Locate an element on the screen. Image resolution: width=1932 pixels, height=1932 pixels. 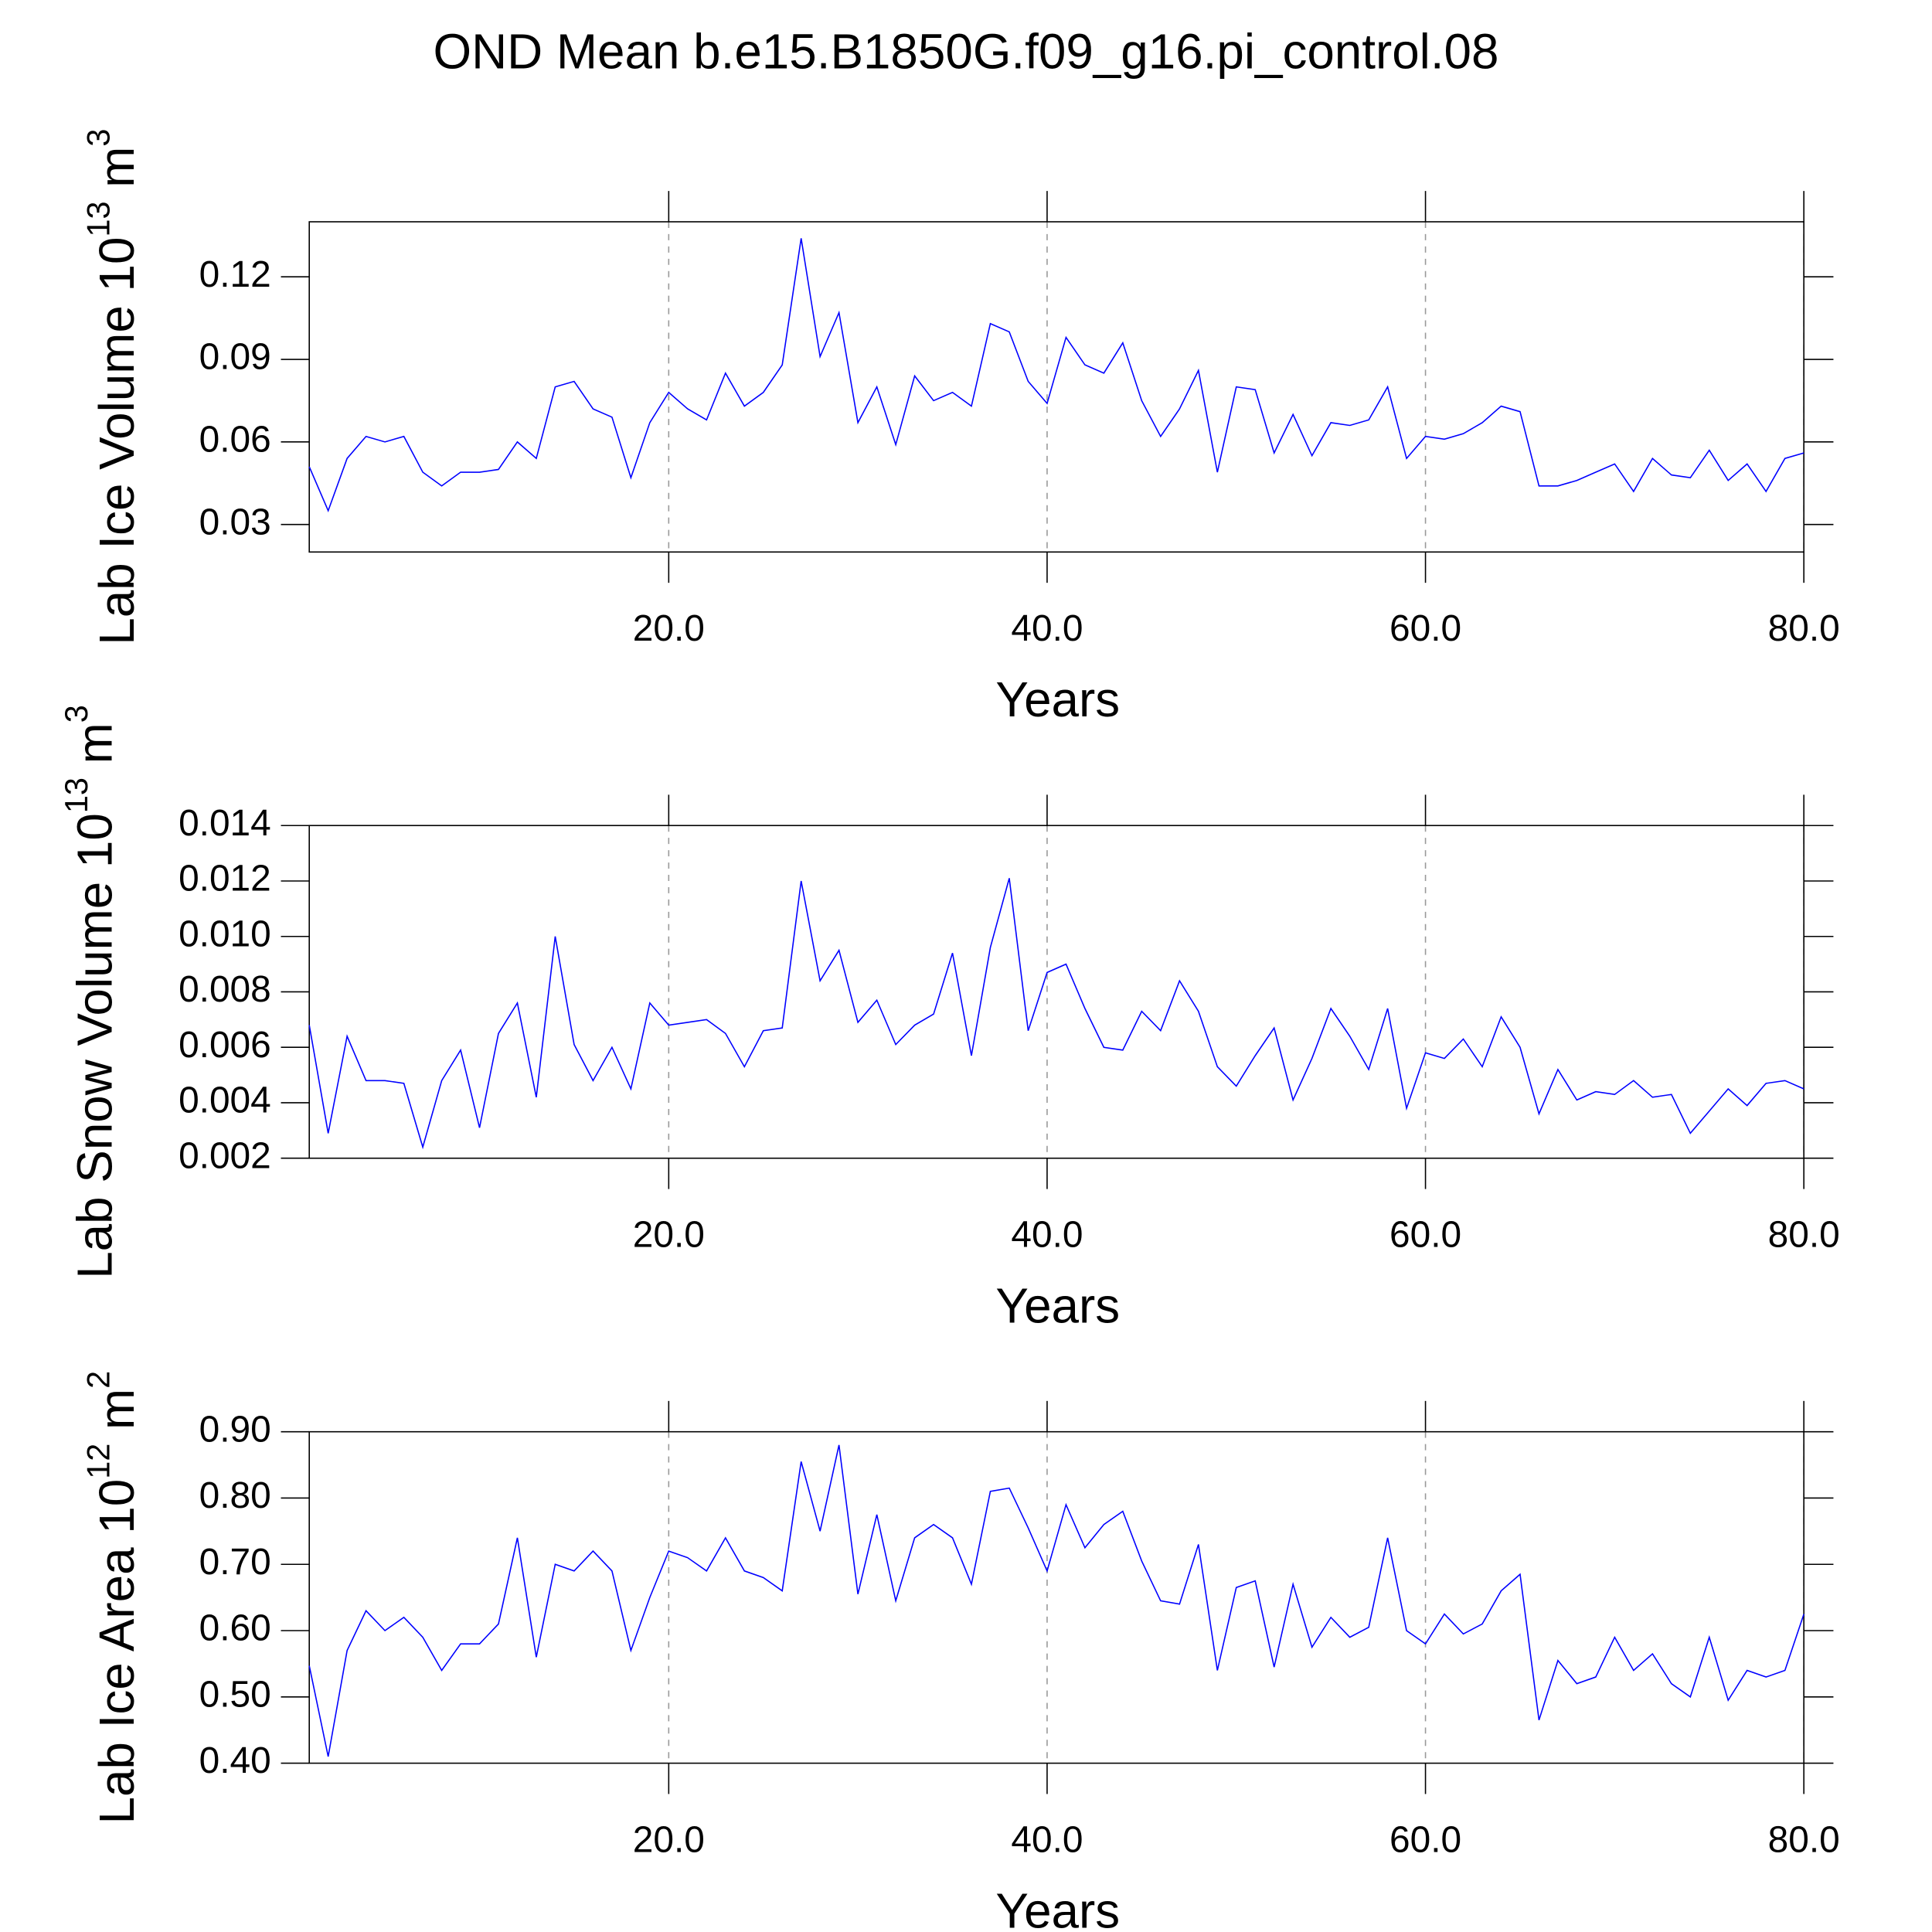
y-tick-label: 0.06 is located at coordinates (235, 439).